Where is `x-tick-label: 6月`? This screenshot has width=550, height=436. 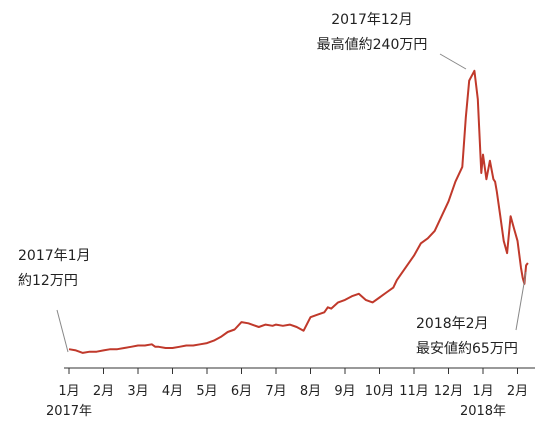 x-tick-label: 6月 is located at coordinates (241, 391).